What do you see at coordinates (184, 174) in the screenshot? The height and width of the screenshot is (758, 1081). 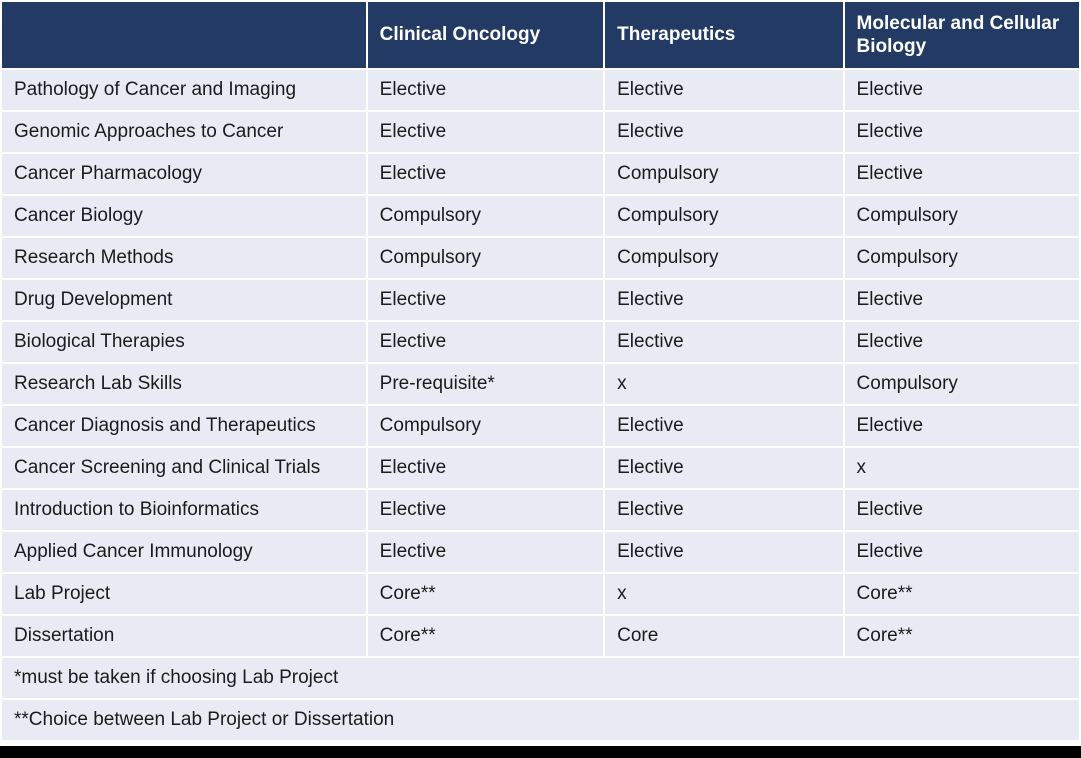 I see `module-name-cell: Cancer Pharmacology` at bounding box center [184, 174].